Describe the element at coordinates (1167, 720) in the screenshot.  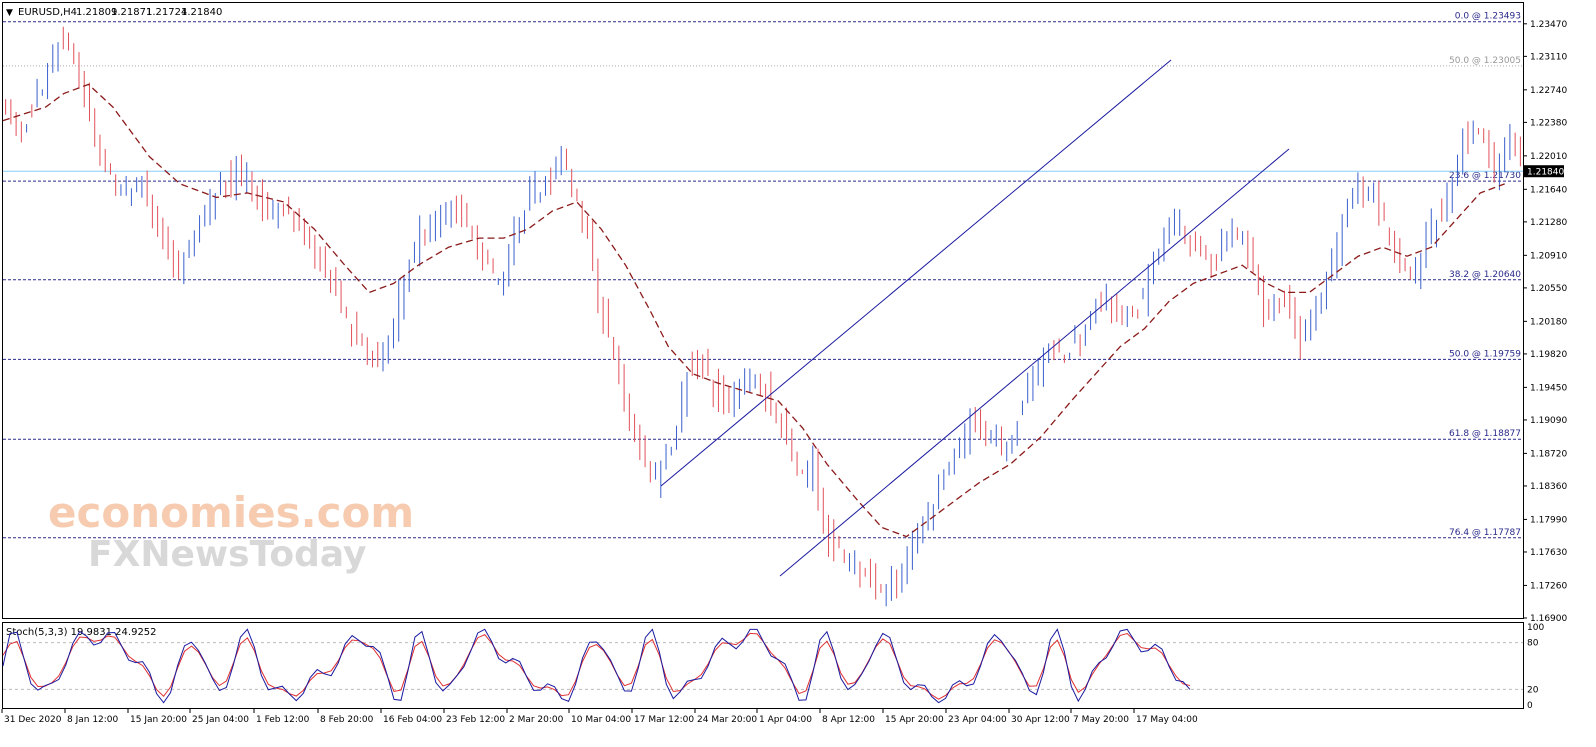
I see `x-tick-label: 17 May 04:00` at that location.